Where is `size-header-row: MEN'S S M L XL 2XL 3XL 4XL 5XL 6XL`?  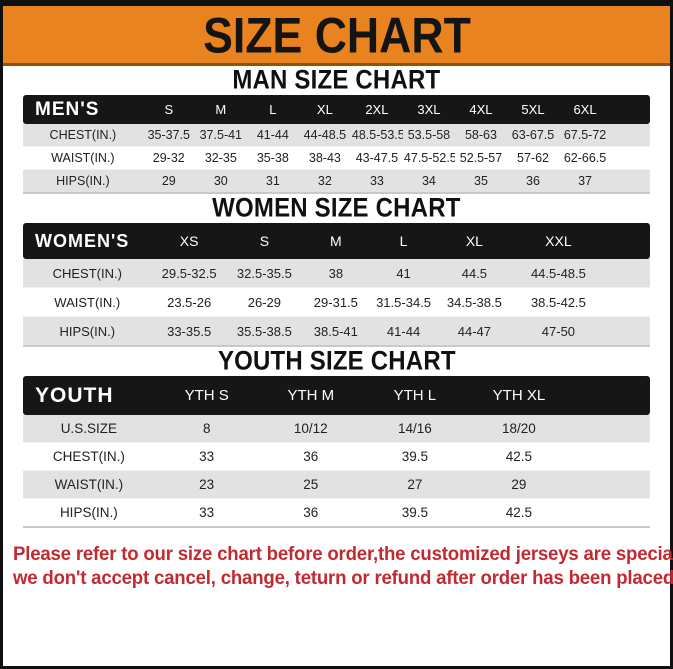 size-header-row: MEN'S S M L XL 2XL 3XL 4XL 5XL 6XL is located at coordinates (336, 109).